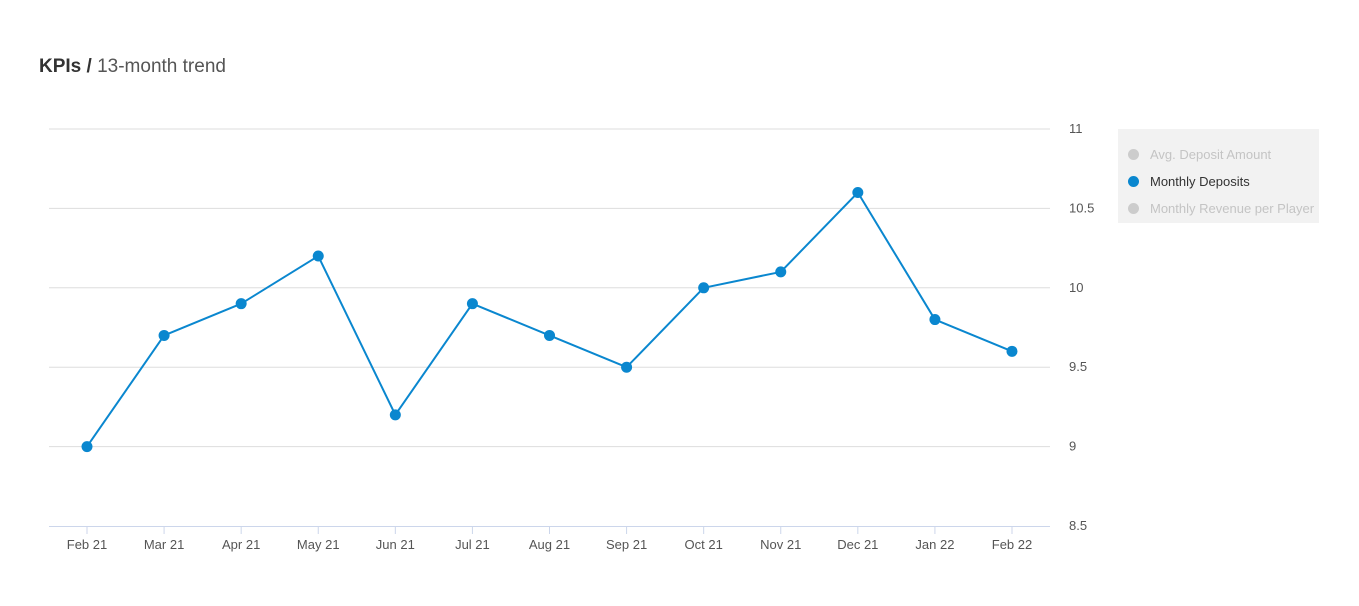 The height and width of the screenshot is (606, 1359). Describe the element at coordinates (1232, 208) in the screenshot. I see `legend-label: Monthly Revenue per Player` at that location.